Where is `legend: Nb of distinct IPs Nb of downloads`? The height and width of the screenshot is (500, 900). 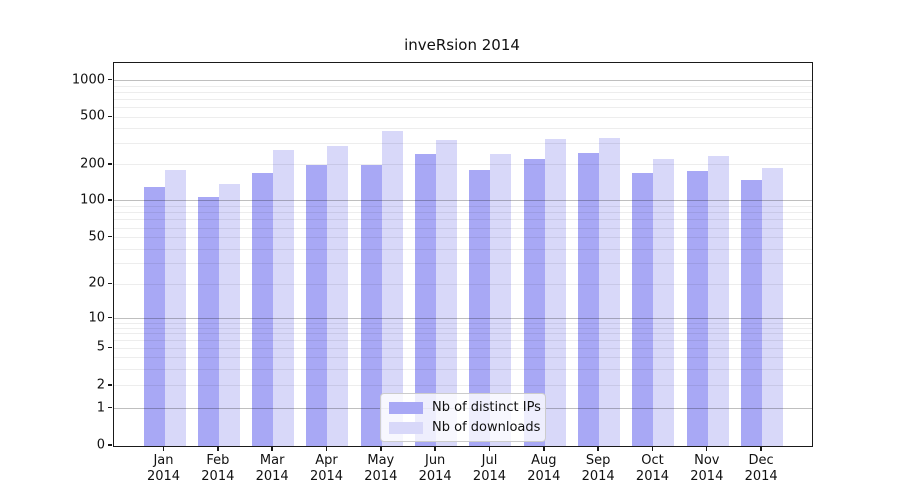 legend: Nb of distinct IPs Nb of downloads is located at coordinates (463, 417).